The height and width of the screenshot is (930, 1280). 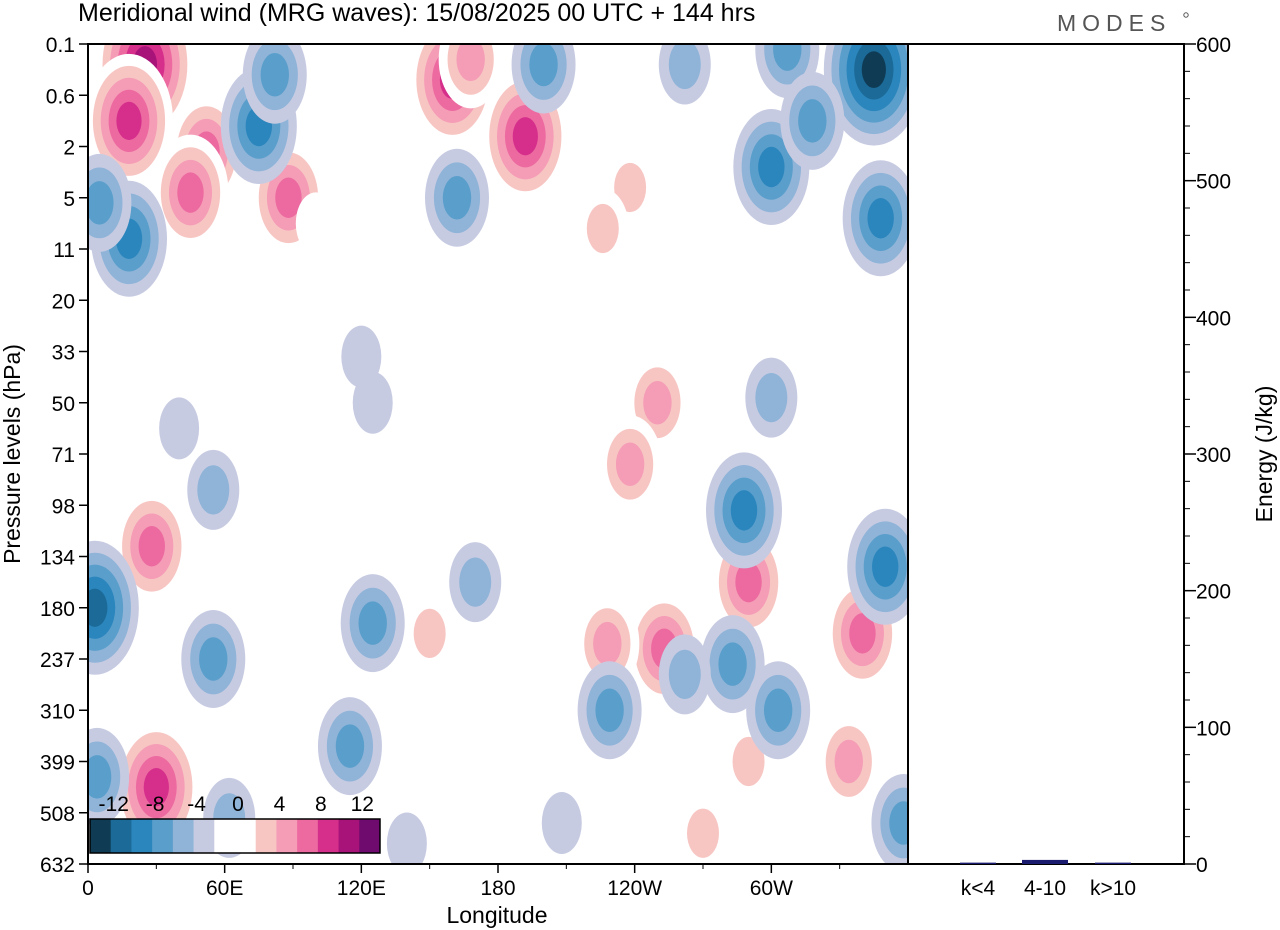 I want to click on pressure-tick-label: 134, so click(x=57, y=558).